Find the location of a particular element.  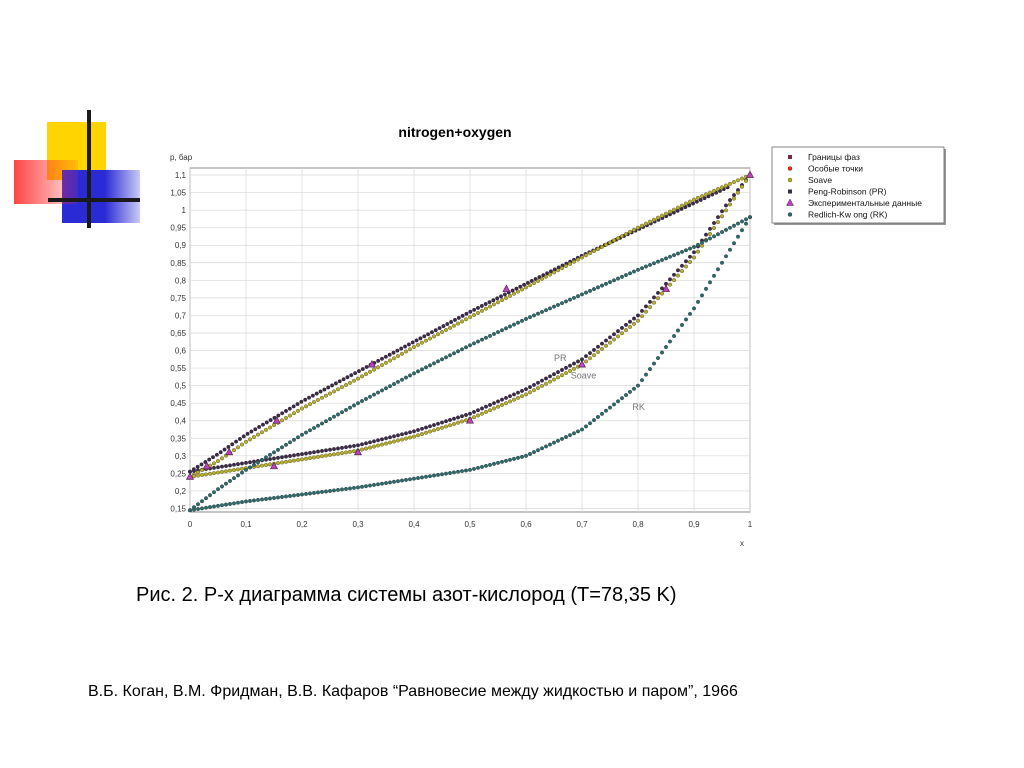

legend-marker is located at coordinates (790, 168).